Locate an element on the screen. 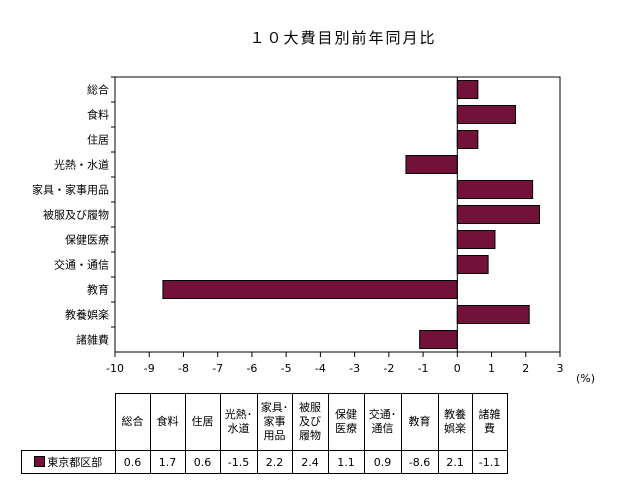  table-header-cell: 食料 is located at coordinates (167, 422).